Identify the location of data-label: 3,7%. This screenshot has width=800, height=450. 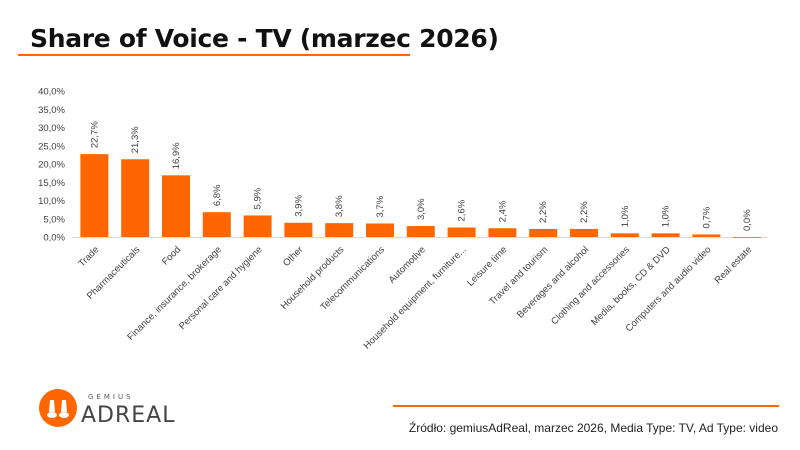
(380, 206).